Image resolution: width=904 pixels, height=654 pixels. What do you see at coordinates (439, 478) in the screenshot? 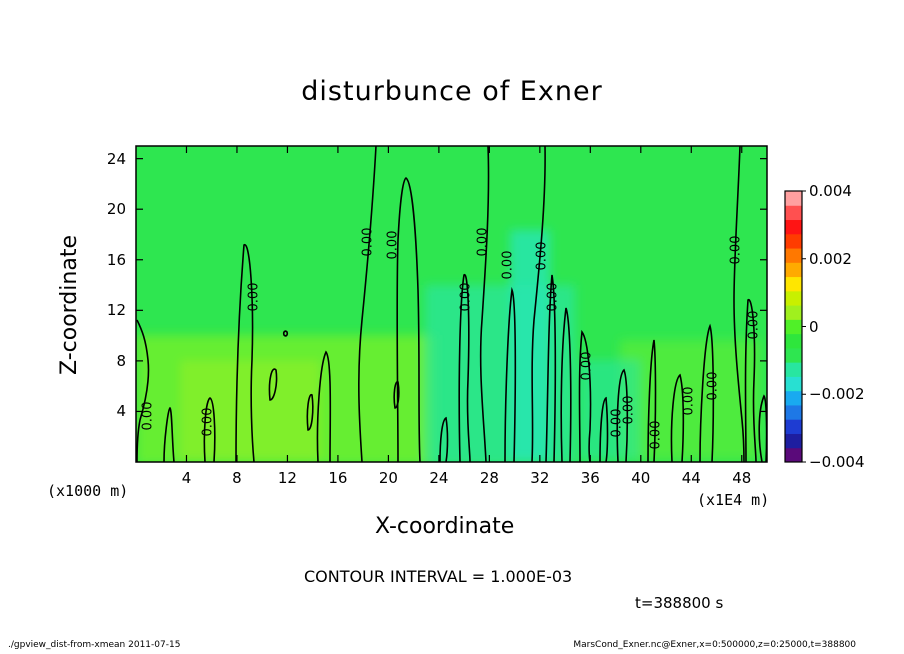
I see `x-tick-label: 24` at bounding box center [439, 478].